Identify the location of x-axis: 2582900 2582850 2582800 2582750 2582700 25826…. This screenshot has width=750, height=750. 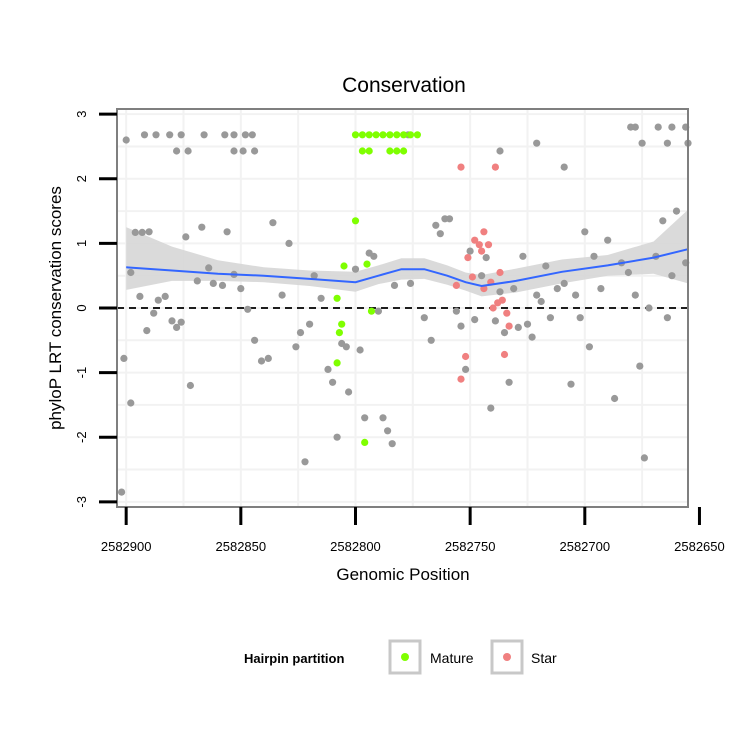
(413, 530).